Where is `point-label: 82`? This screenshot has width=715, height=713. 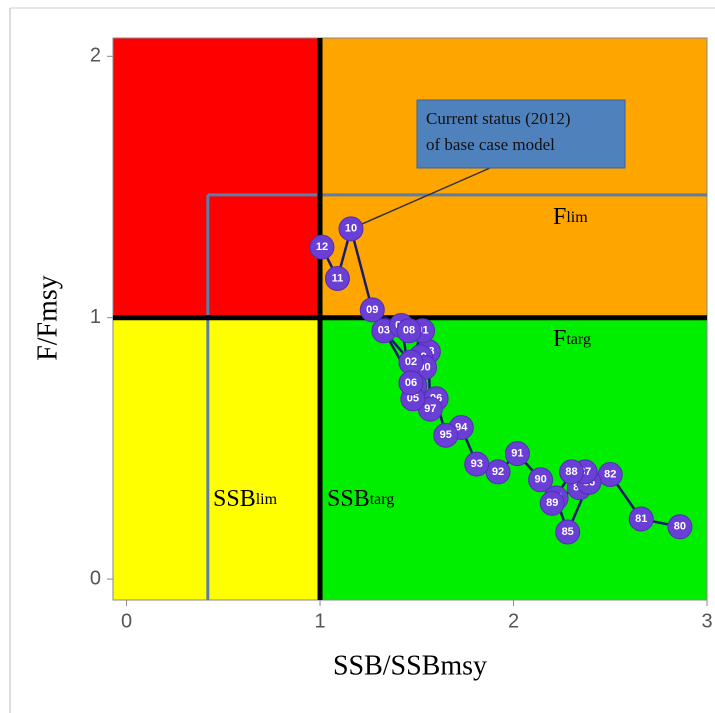 point-label: 82 is located at coordinates (610, 474).